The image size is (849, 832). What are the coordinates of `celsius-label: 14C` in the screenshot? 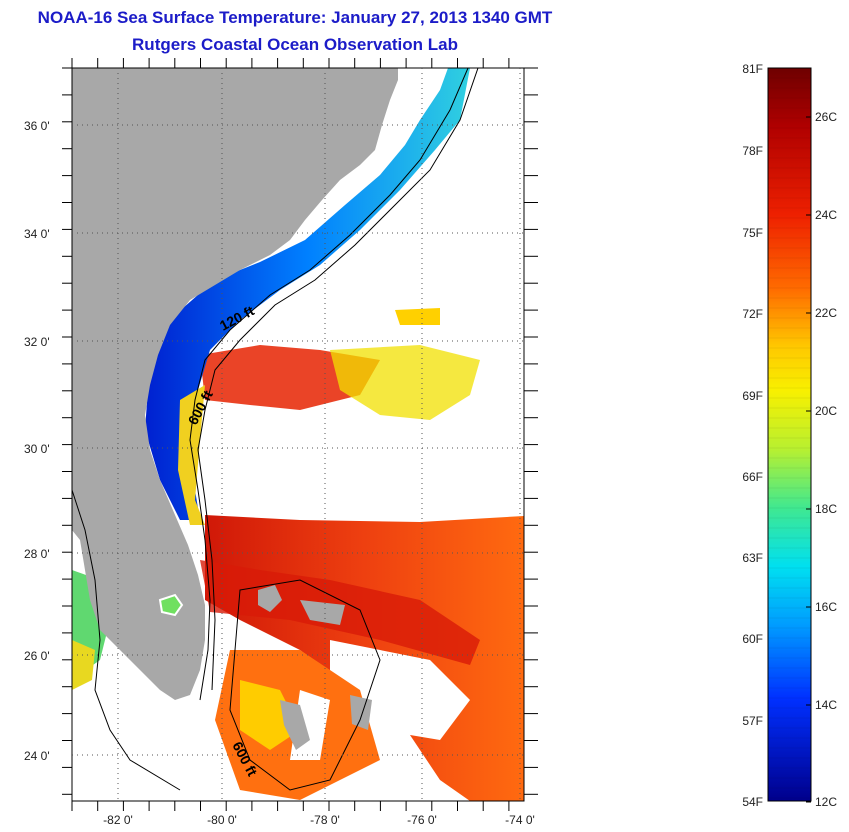 It's located at (826, 705).